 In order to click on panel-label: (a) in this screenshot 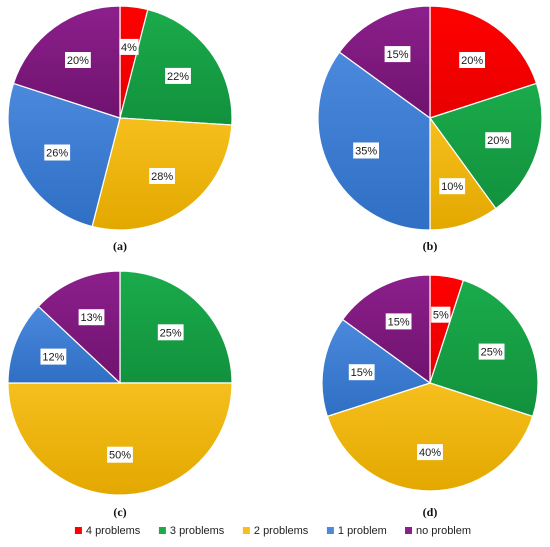, I will do `click(120, 246)`.